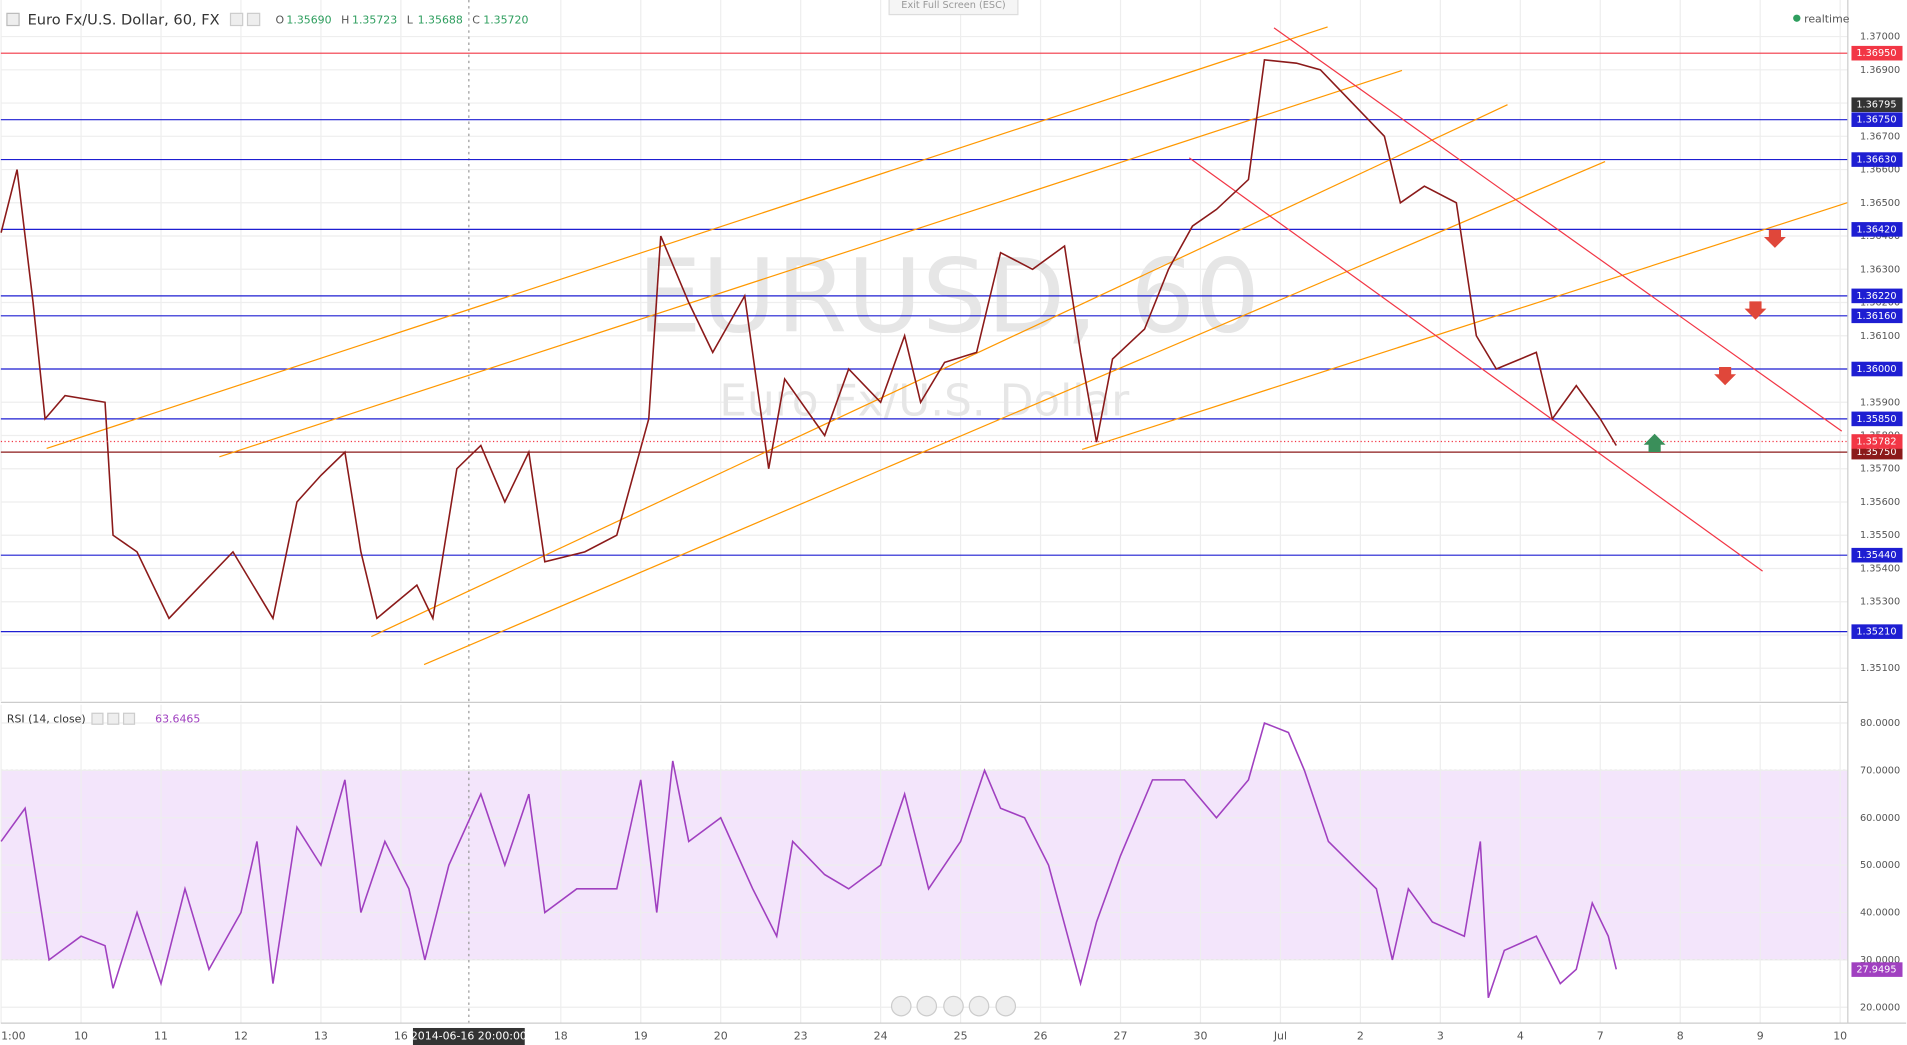 The height and width of the screenshot is (1045, 1907). What do you see at coordinates (1880, 502) in the screenshot?
I see `y-tick-label: 1.35600` at bounding box center [1880, 502].